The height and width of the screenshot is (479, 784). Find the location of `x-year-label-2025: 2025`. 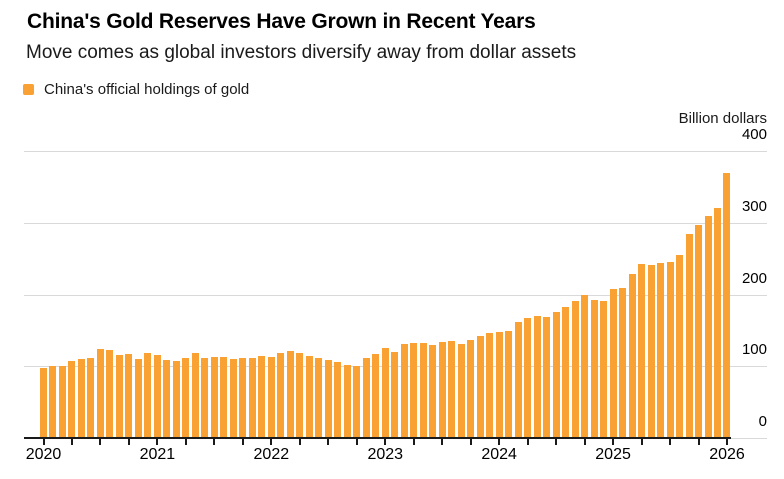

x-year-label-2025: 2025 is located at coordinates (613, 454).